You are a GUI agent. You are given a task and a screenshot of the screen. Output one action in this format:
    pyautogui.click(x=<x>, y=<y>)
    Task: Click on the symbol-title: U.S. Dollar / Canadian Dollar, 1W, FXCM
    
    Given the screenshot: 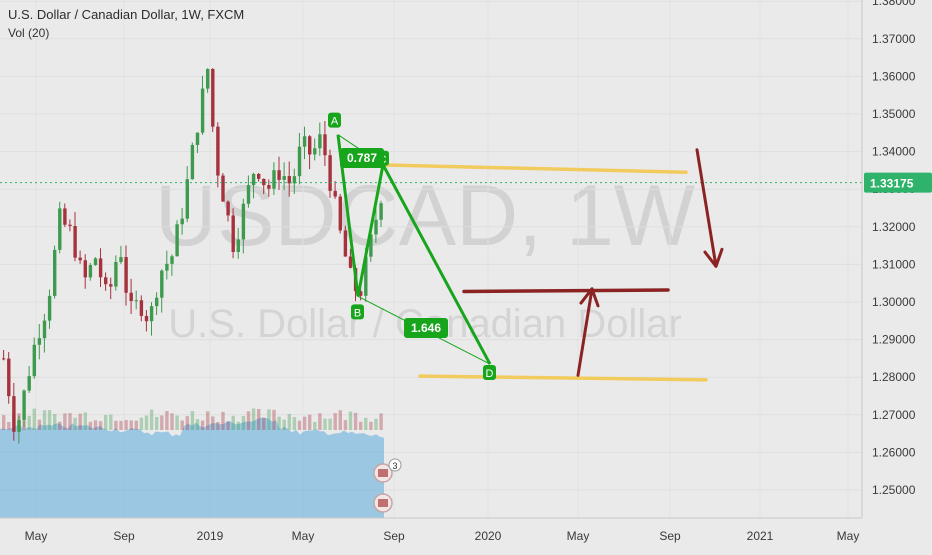 What is the action you would take?
    pyautogui.click(x=126, y=14)
    